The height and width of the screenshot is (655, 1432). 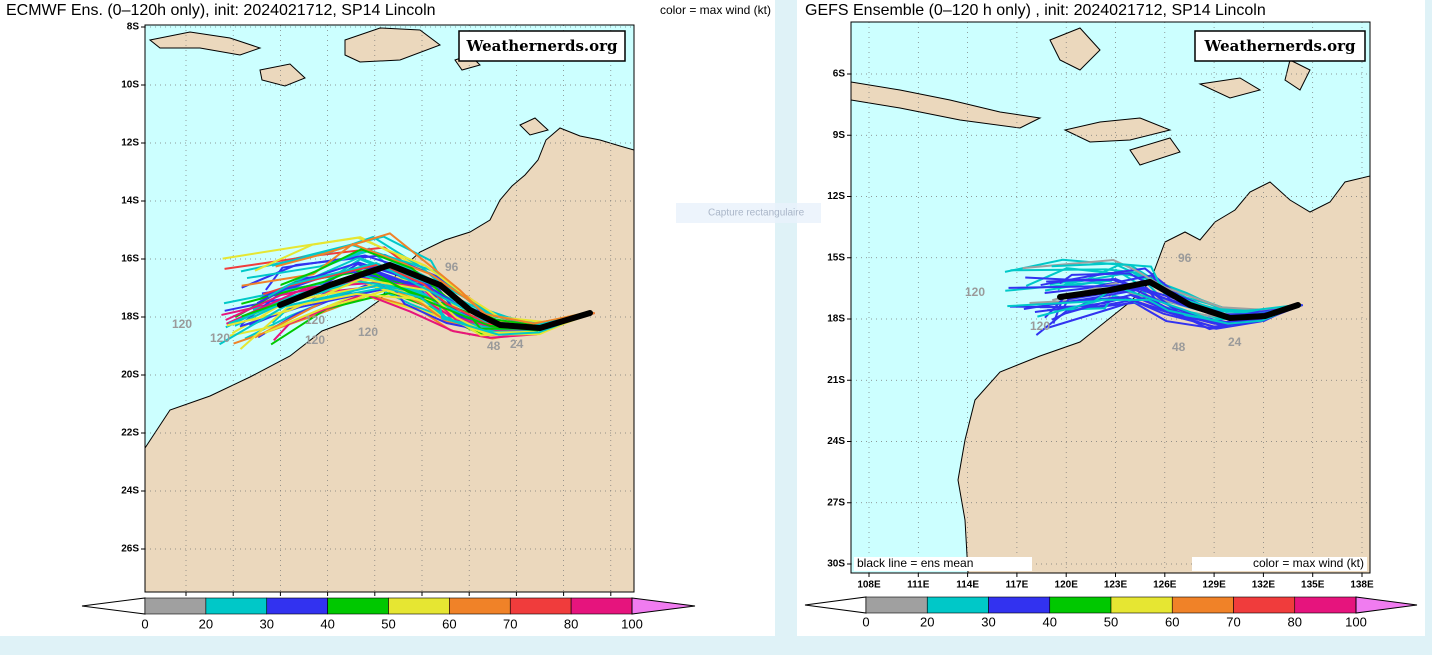 I want to click on lat-label: 15S, so click(x=836, y=257).